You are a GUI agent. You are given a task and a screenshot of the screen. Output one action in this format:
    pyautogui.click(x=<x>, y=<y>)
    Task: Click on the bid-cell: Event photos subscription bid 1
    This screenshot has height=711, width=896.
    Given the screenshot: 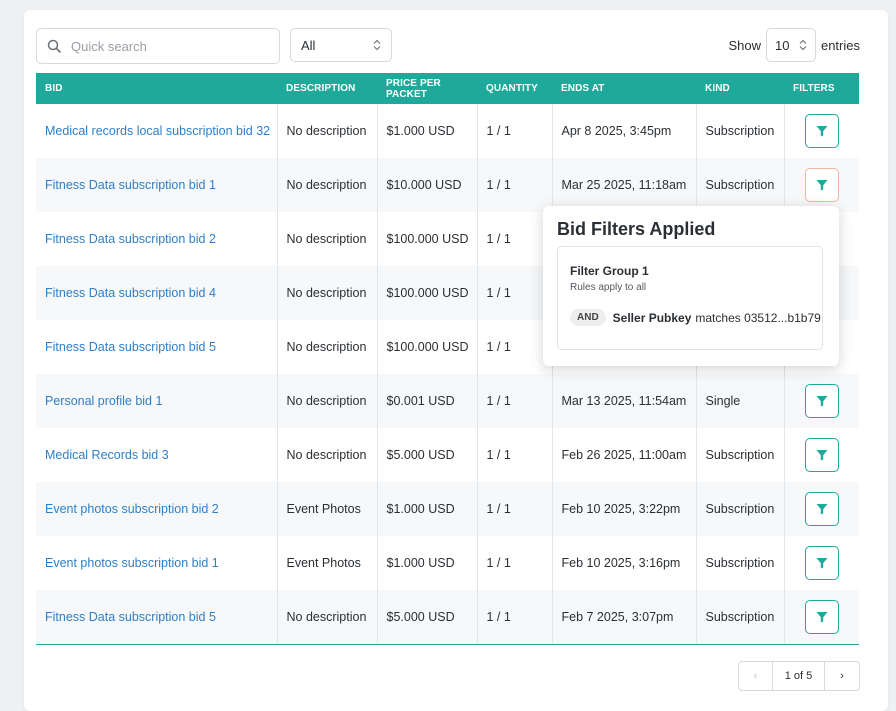 What is the action you would take?
    pyautogui.click(x=157, y=563)
    